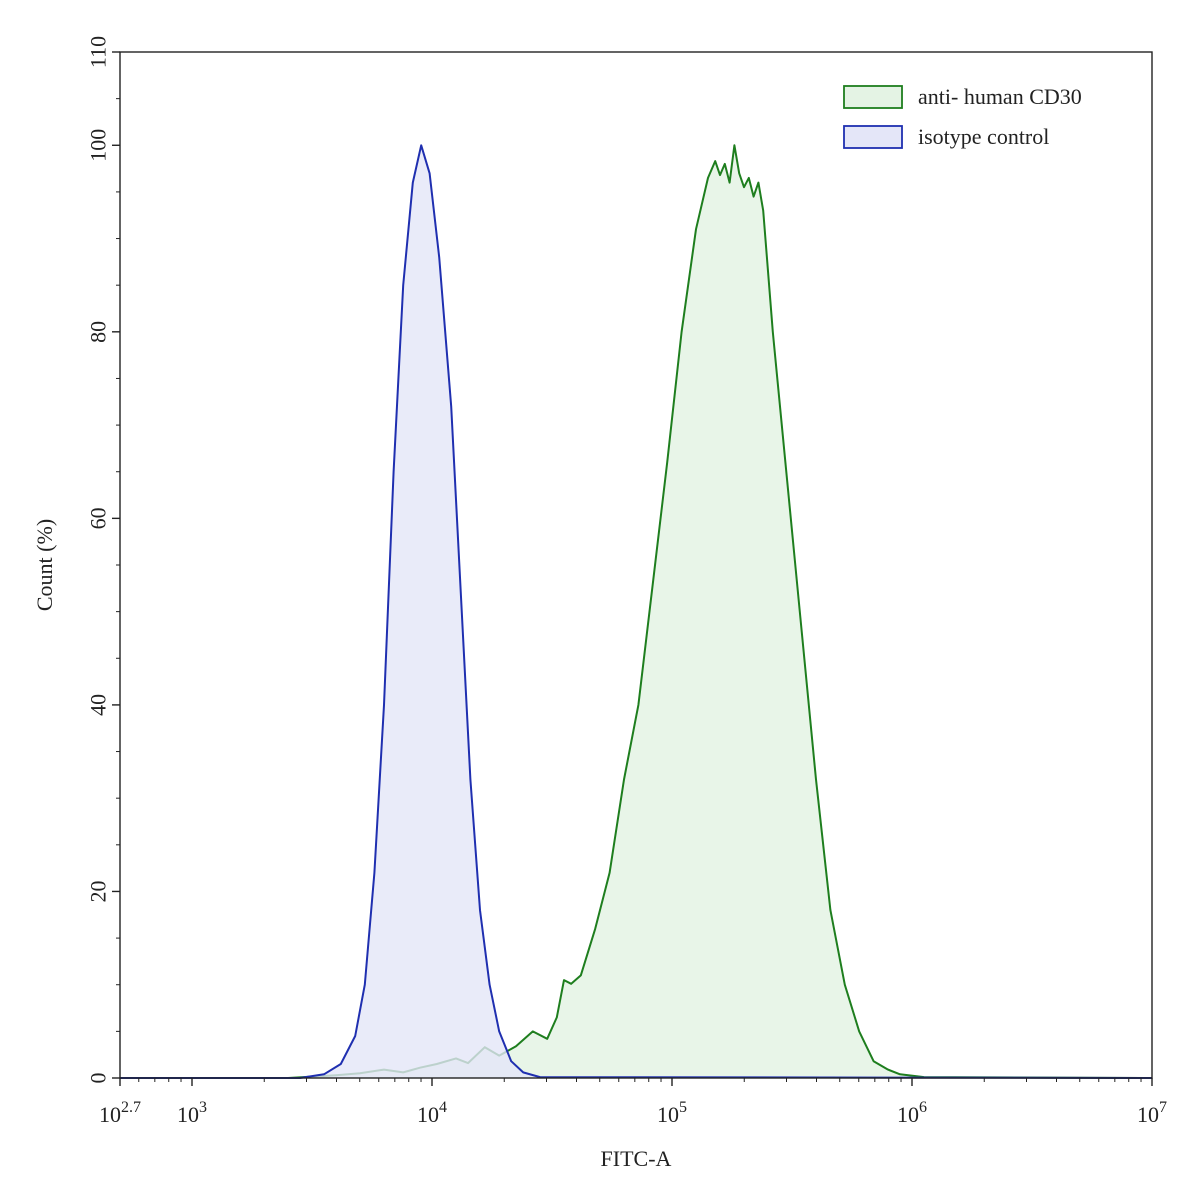 The width and height of the screenshot is (1197, 1198). What do you see at coordinates (98, 891) in the screenshot?
I see `y-tick-label: 20` at bounding box center [98, 891].